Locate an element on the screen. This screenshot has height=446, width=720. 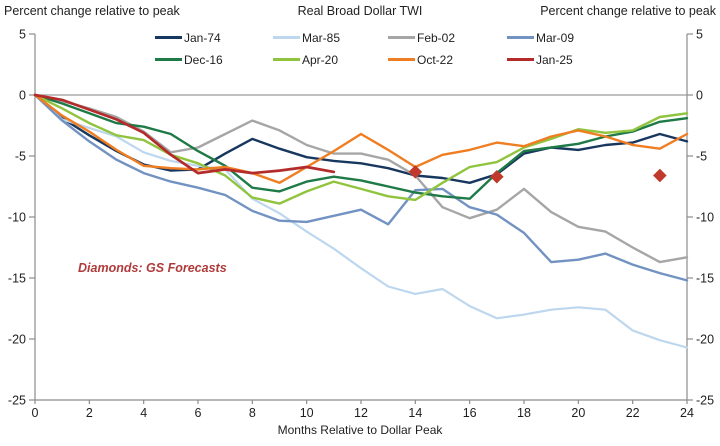
legend-label: Oct-22 is located at coordinates (435, 59).